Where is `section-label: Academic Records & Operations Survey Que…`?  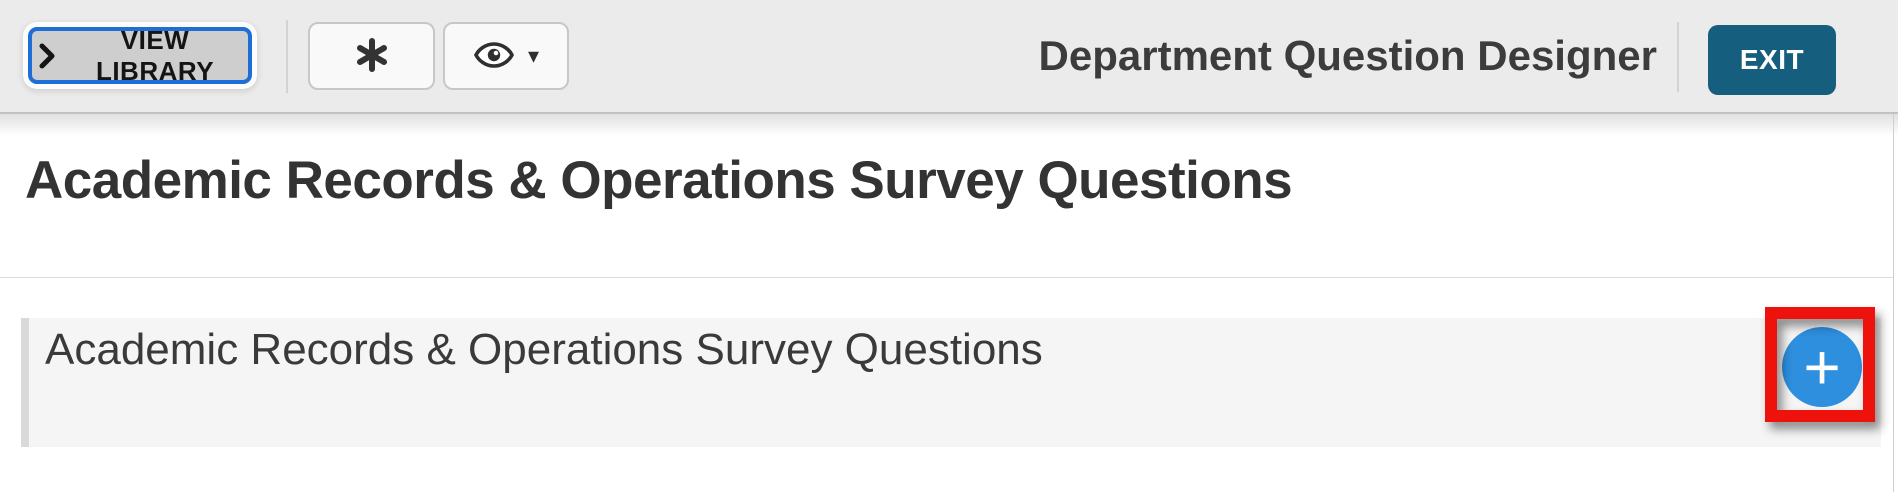
section-label: Academic Records & Operations Survey Que… is located at coordinates (544, 349).